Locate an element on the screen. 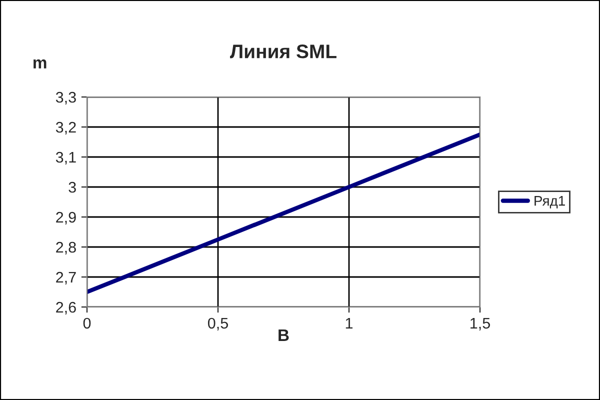 This screenshot has width=600, height=400. y-tick-label: 2,6 is located at coordinates (66, 308).